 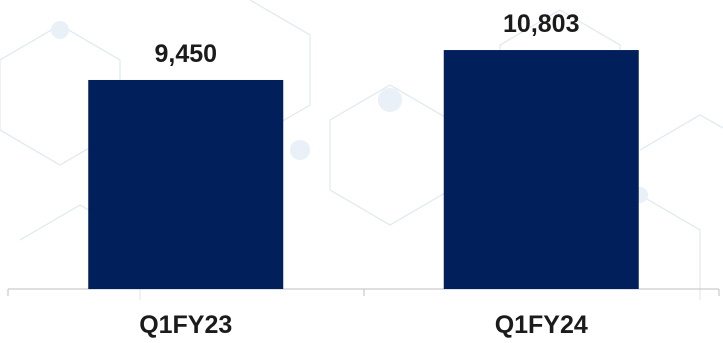 I want to click on x-tick-label: Q1FY24, so click(x=541, y=325).